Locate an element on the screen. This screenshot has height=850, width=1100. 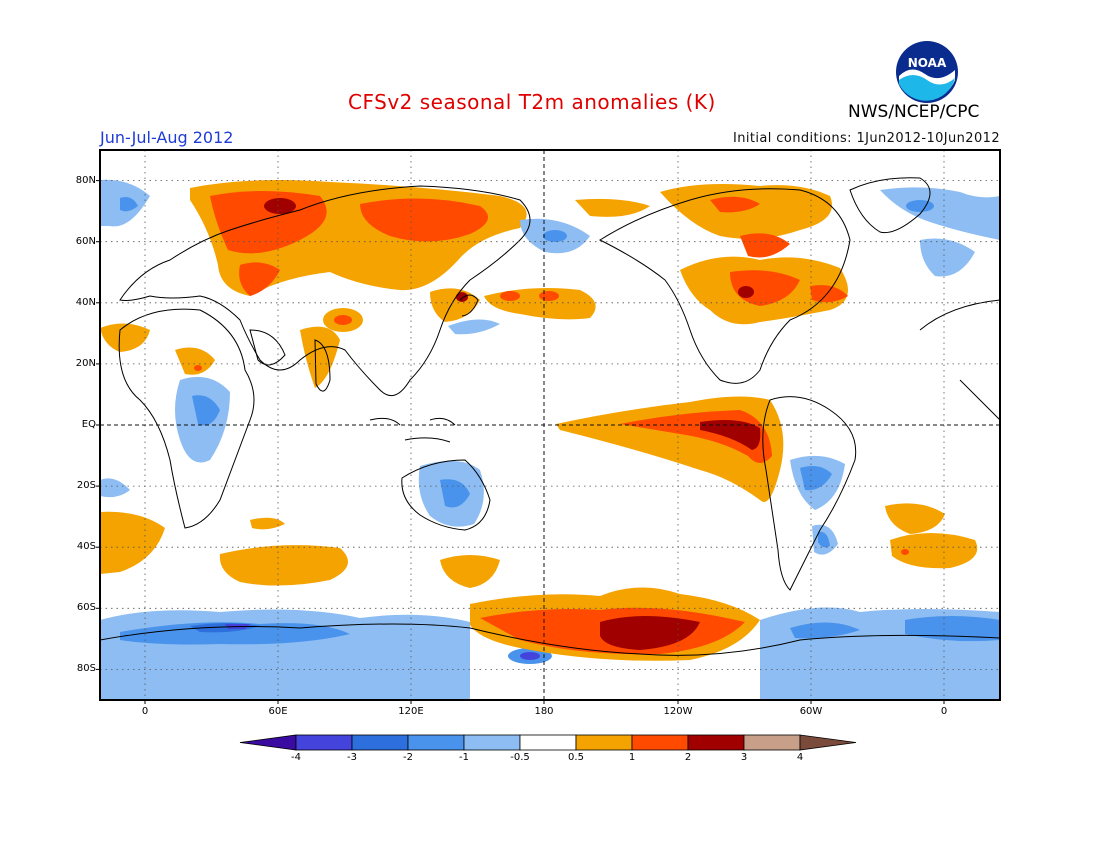
colorbar-label: 0.5 is located at coordinates (576, 757).